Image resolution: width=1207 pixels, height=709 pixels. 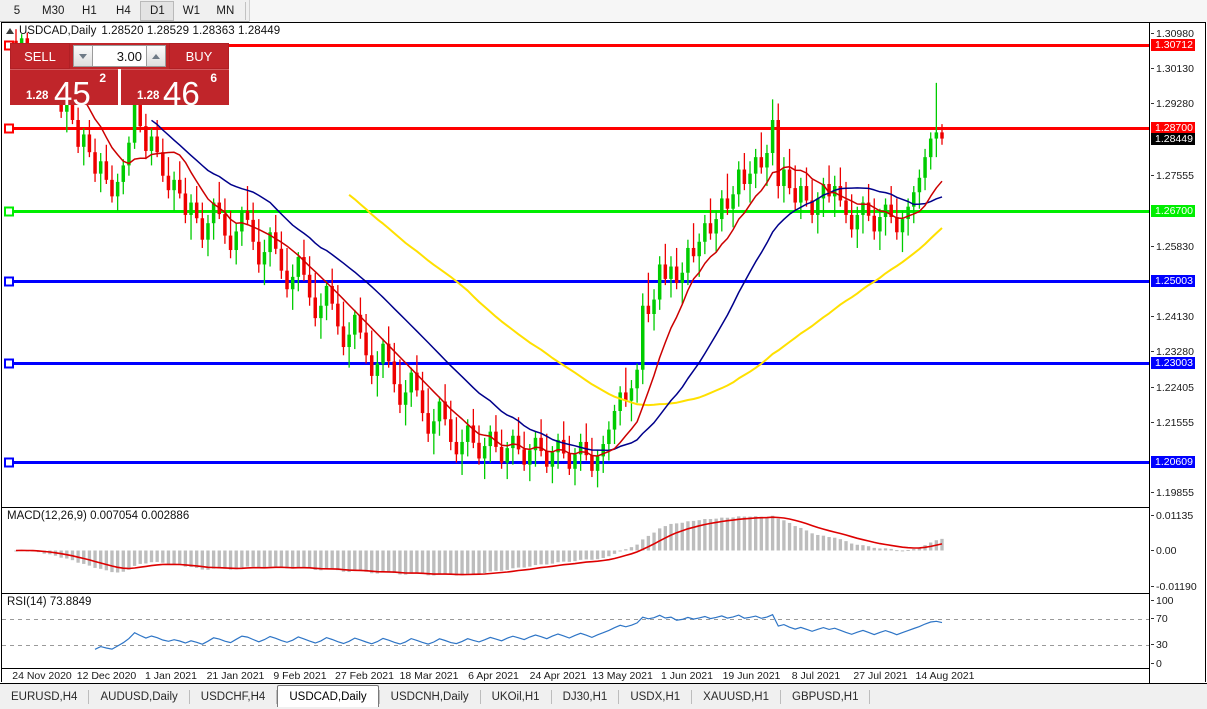 I want to click on trade-price-row: 1.28 45 2 1.28 46 6, so click(x=119, y=89).